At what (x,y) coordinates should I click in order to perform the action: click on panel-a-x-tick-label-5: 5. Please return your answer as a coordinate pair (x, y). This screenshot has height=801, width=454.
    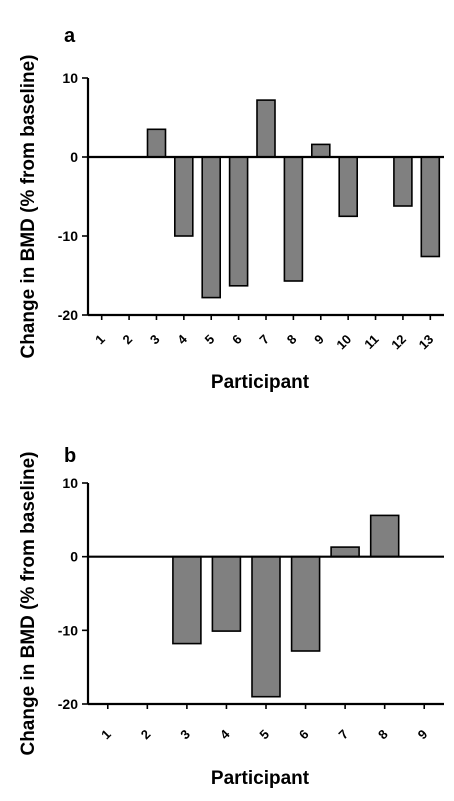
    Looking at the image, I should click on (210, 340).